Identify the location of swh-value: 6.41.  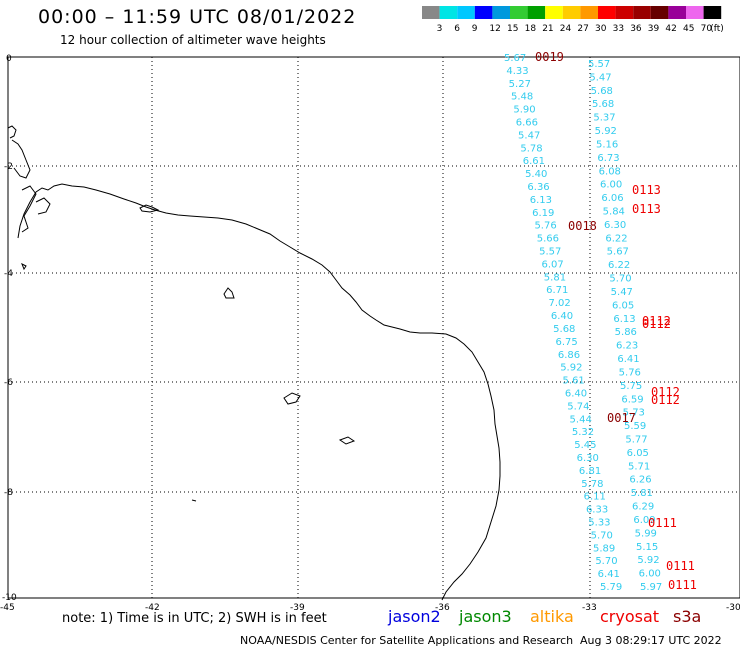
(609, 574).